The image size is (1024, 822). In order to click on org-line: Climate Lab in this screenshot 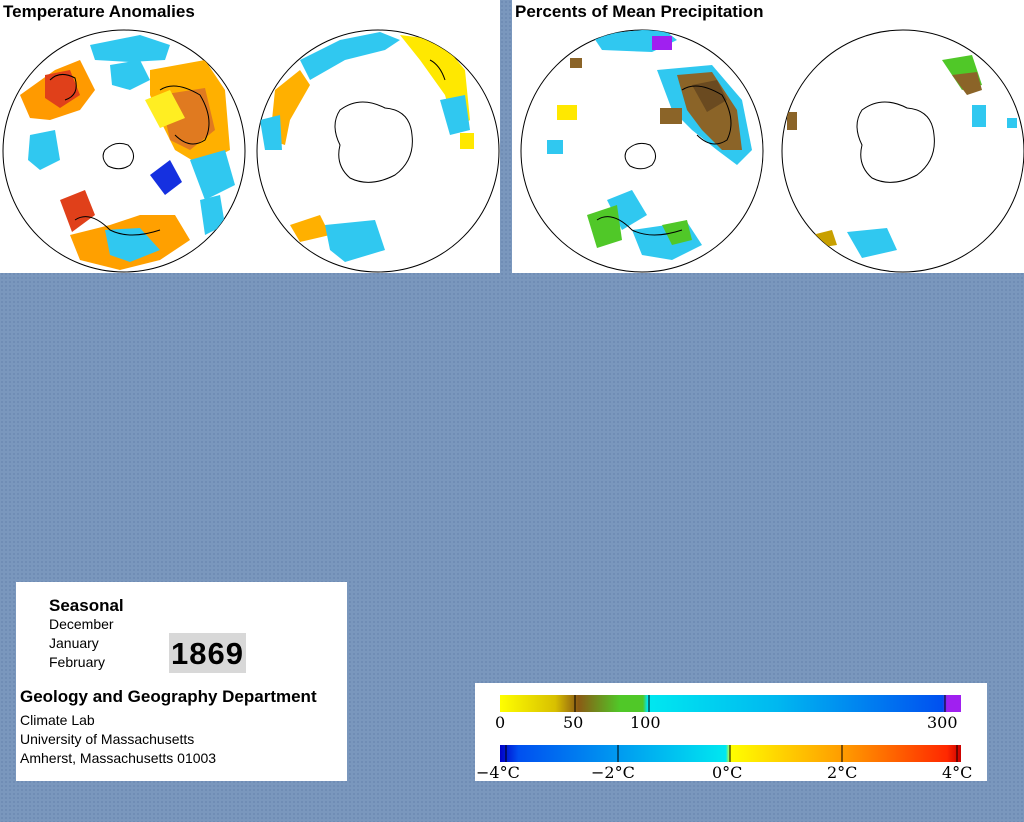, I will do `click(57, 720)`.